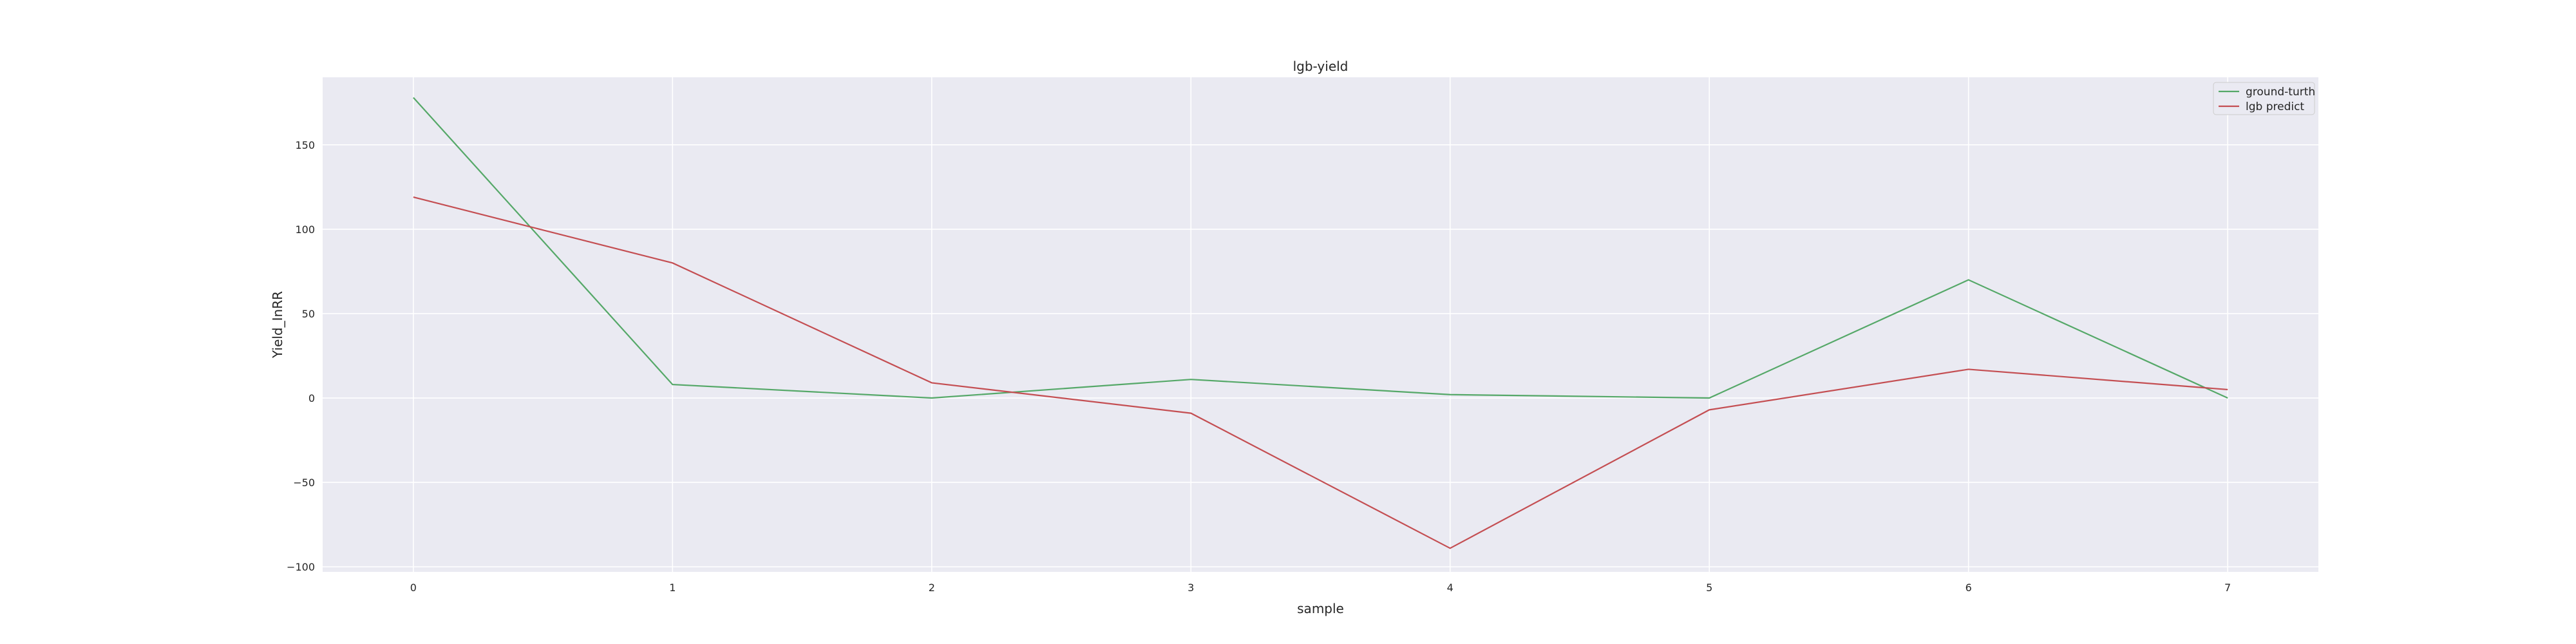 The height and width of the screenshot is (644, 2576). I want to click on x-axis-label: sample, so click(1320, 608).